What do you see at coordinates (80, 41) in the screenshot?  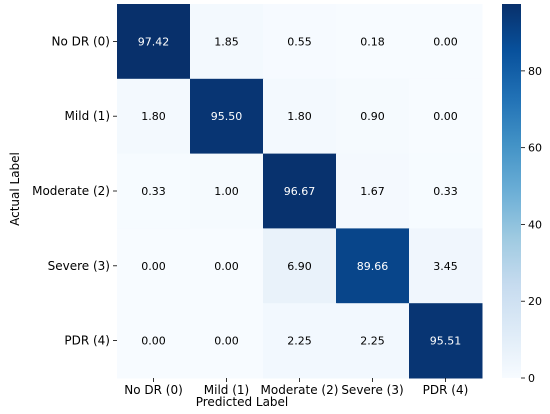 I see `y-tick-label: No DR (0)` at bounding box center [80, 41].